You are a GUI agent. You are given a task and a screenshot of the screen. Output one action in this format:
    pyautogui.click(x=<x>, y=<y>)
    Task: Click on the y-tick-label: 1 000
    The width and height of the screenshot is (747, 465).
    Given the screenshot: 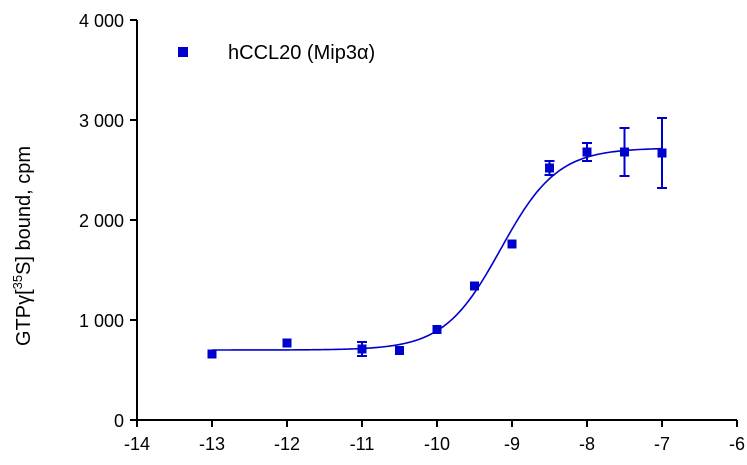 What is the action you would take?
    pyautogui.click(x=101, y=321)
    